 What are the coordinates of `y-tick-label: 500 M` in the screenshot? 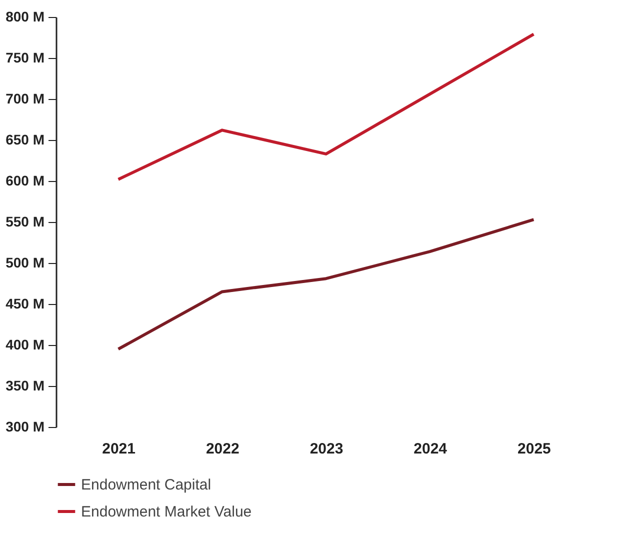 It's located at (25, 262).